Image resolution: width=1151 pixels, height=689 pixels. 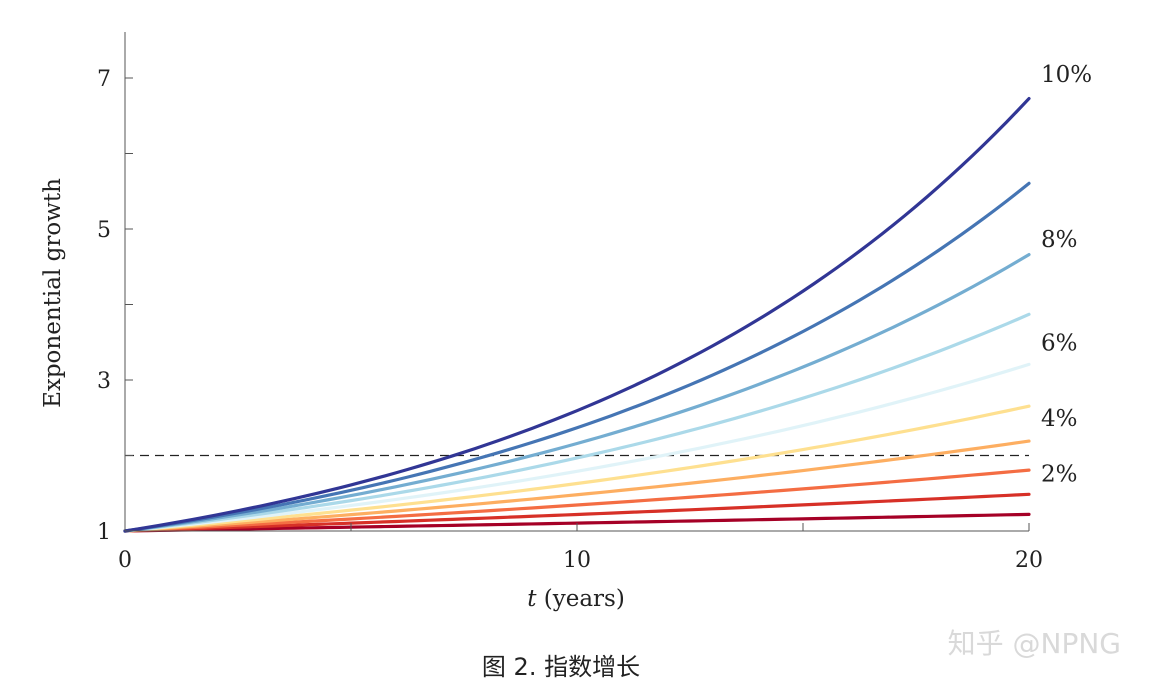 I want to click on y-tick-label: 3, so click(x=104, y=381).